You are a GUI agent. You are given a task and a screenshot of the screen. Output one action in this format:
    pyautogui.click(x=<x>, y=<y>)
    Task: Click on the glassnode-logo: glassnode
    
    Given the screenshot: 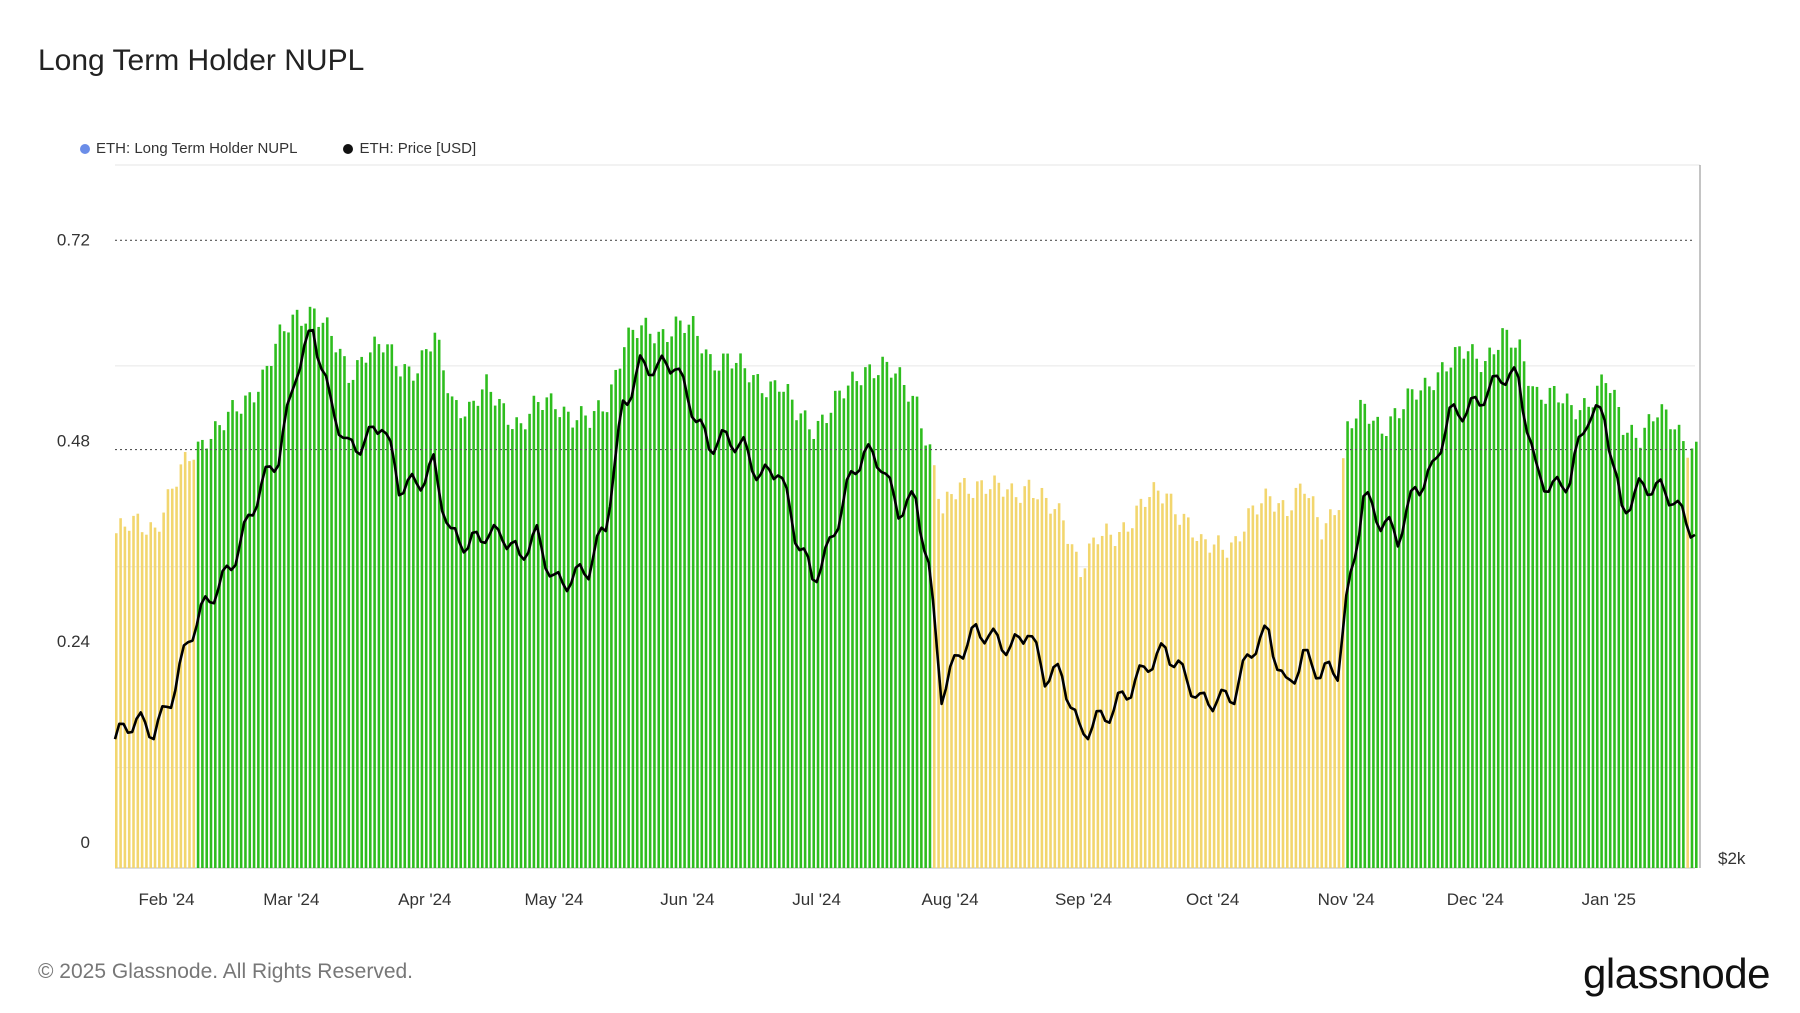 What is the action you would take?
    pyautogui.click(x=1676, y=973)
    